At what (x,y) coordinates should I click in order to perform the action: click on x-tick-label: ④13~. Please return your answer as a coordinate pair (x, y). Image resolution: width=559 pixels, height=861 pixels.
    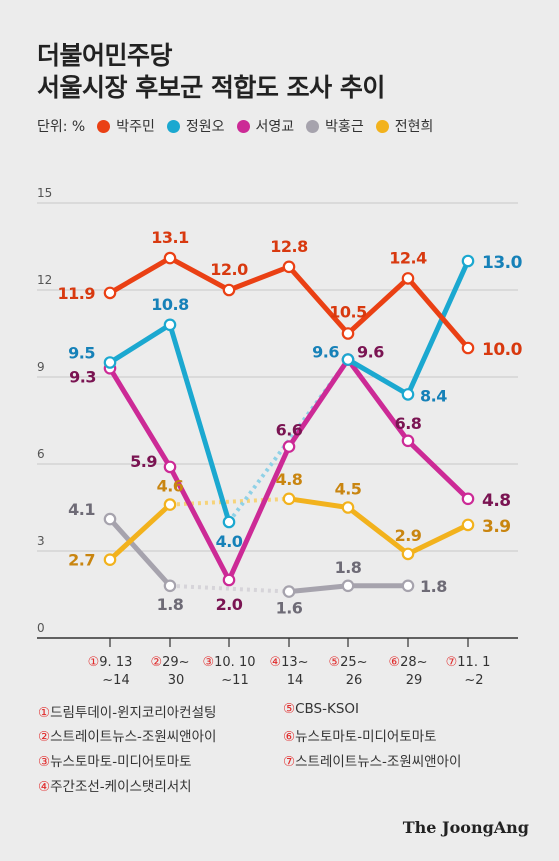
    Looking at the image, I should click on (288, 662).